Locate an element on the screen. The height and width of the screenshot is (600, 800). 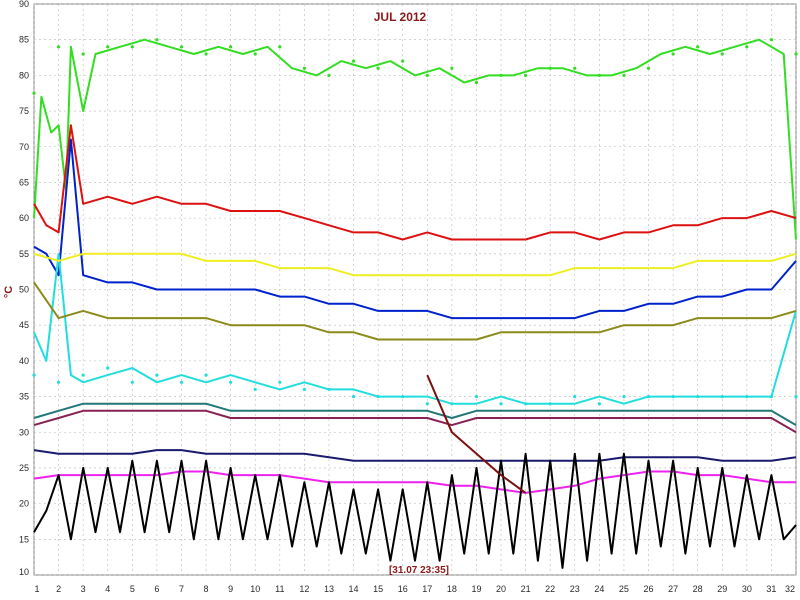
y-tick-label: 20 is located at coordinates (24, 504).